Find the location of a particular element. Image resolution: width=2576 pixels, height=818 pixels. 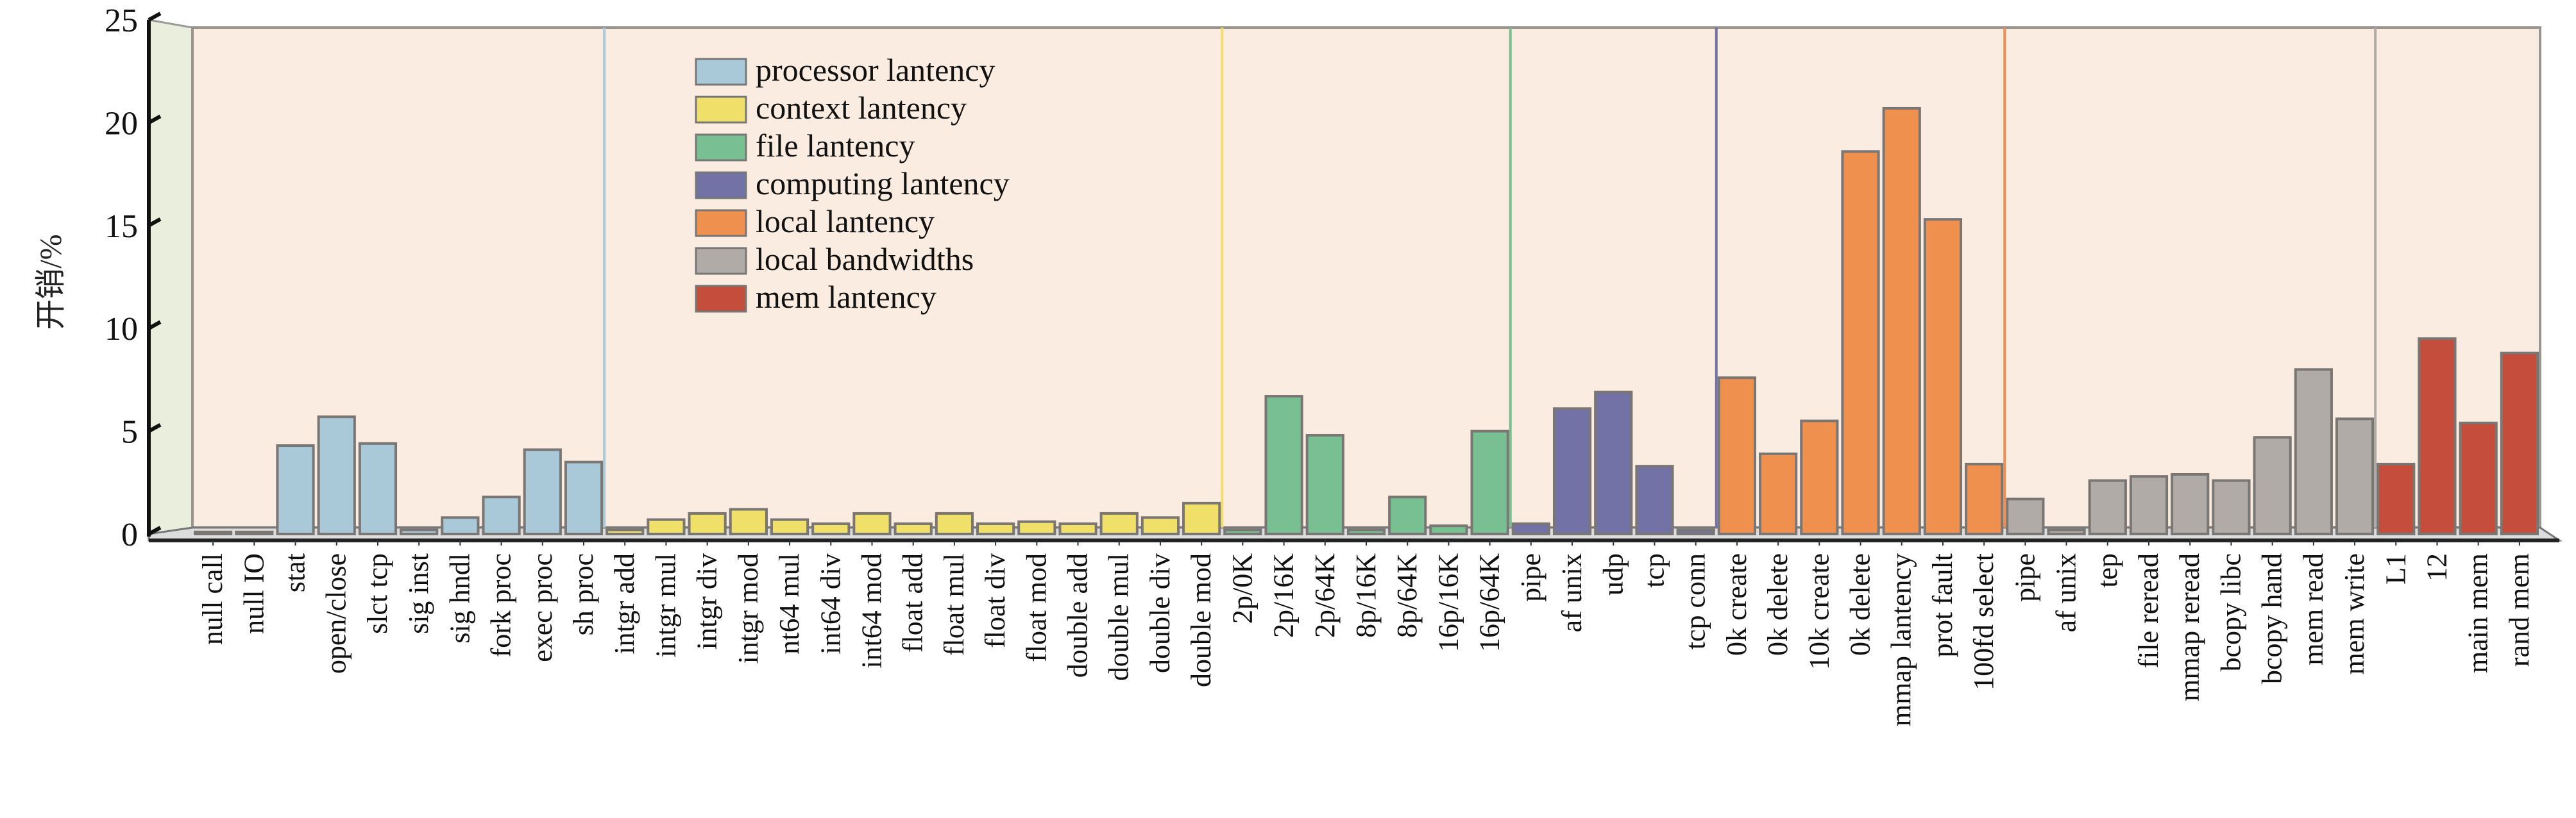

x-tick-label: bcopy libc is located at coordinates (2230, 612).